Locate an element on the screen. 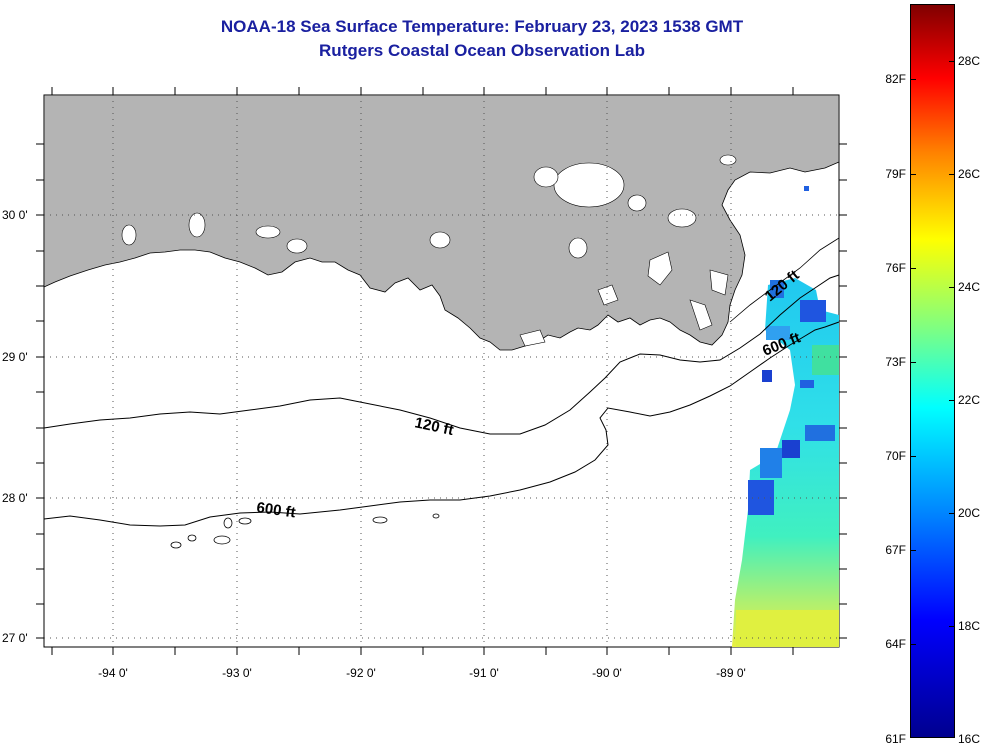  lat-label-29: 29 0' is located at coordinates (15, 357).